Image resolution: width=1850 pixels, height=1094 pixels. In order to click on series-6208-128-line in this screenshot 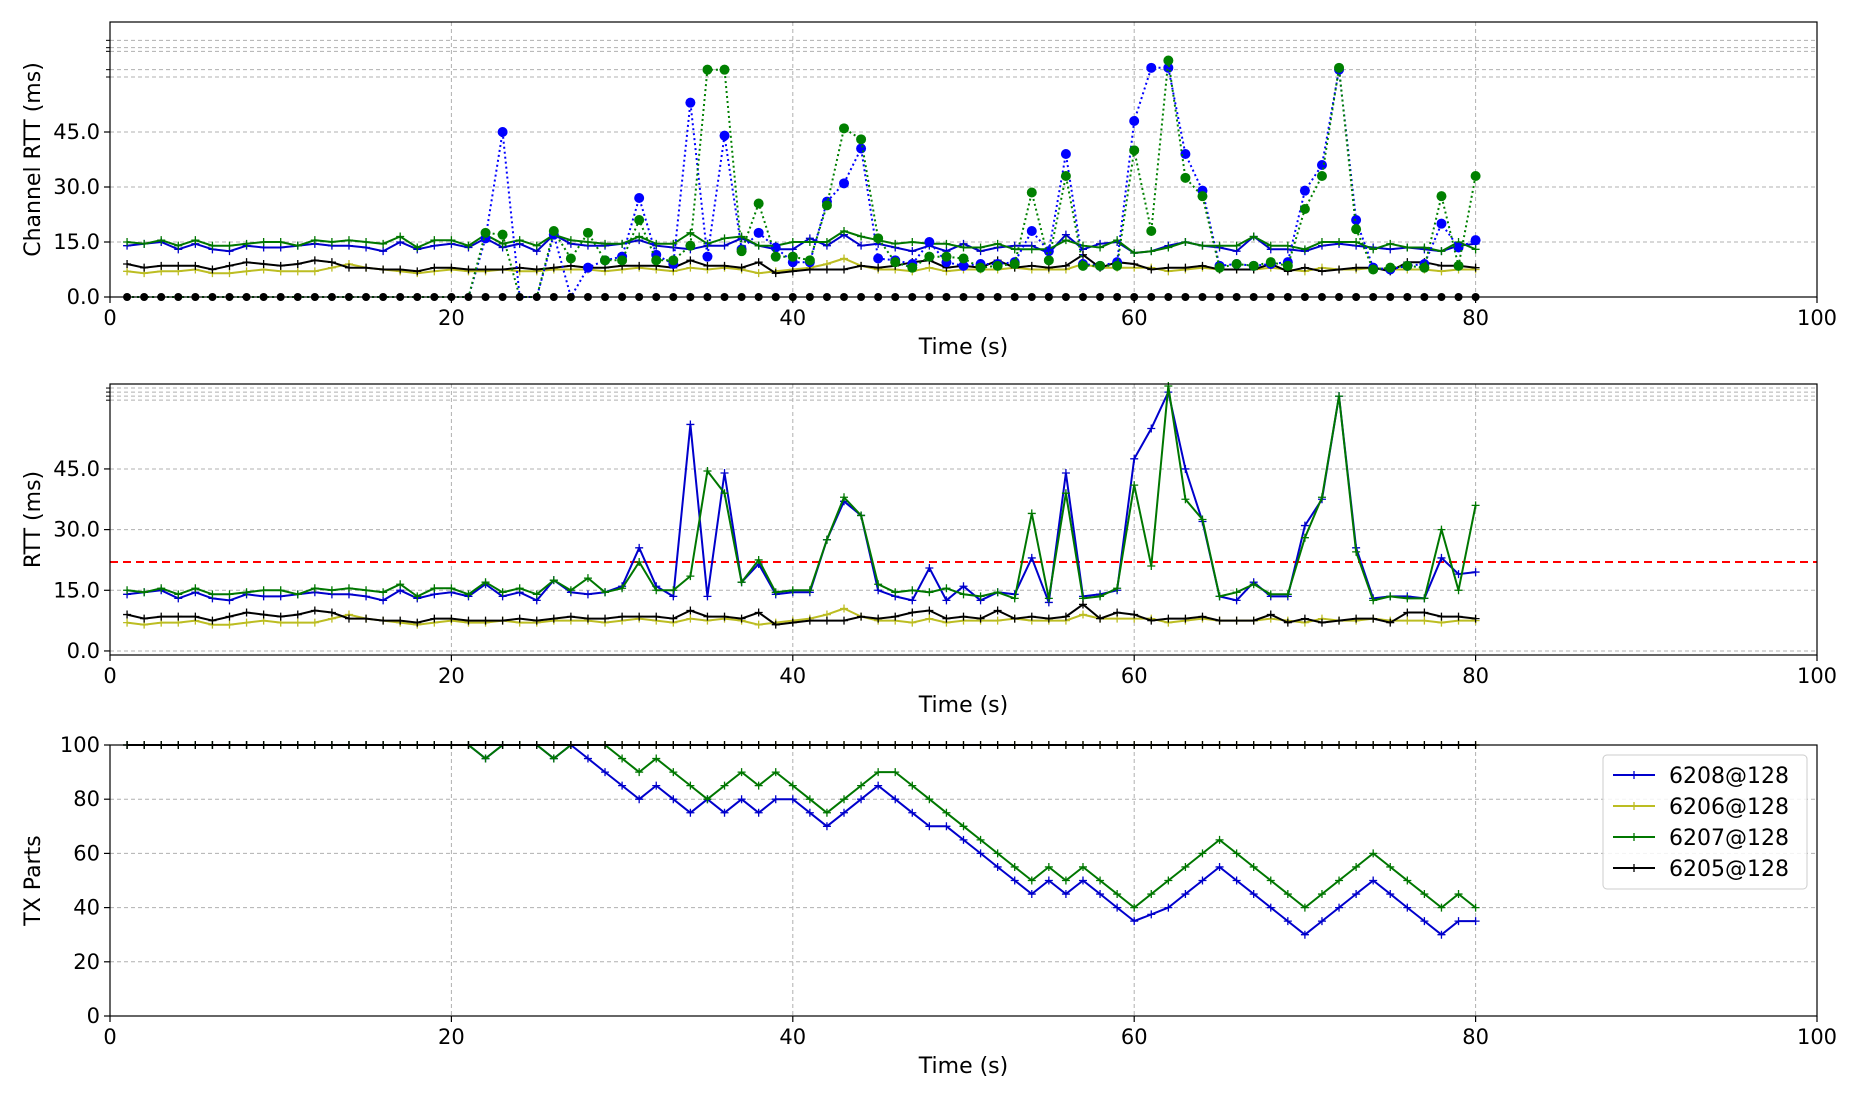, I will do `click(801, 244)`.